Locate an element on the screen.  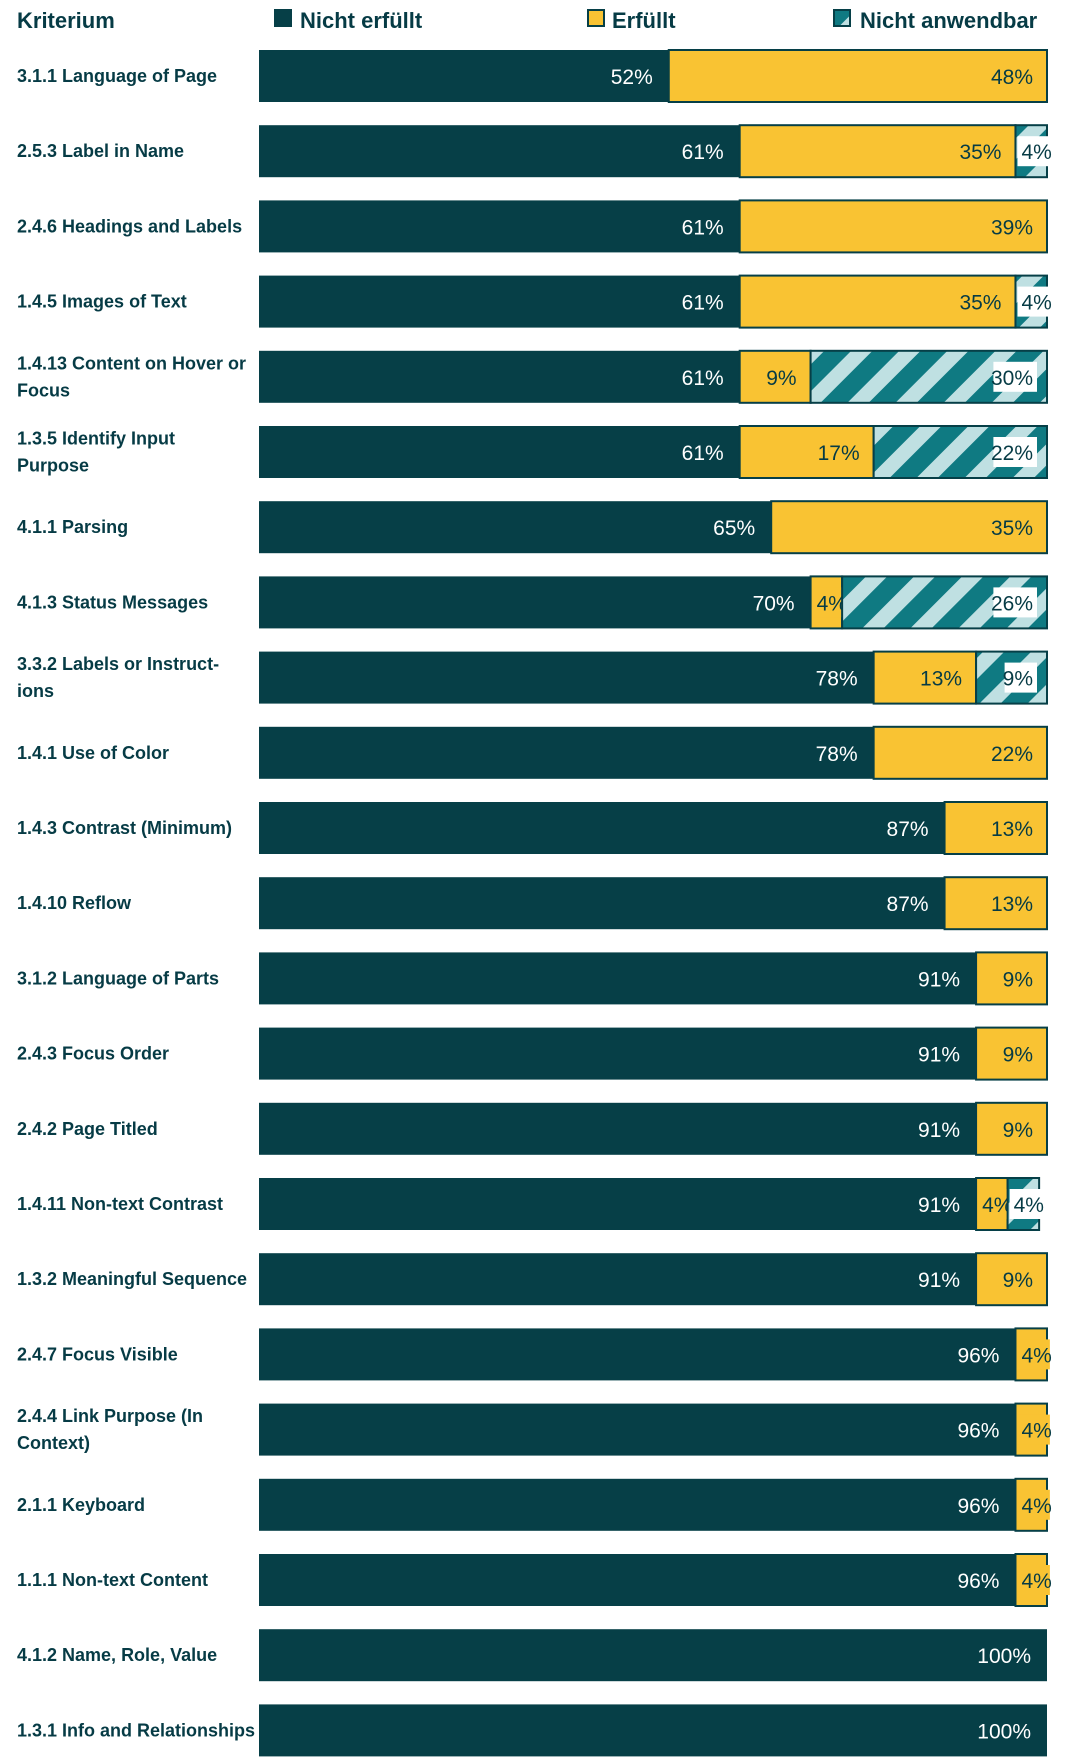
row-label: 1.4.13 Content on Hover or Focus is located at coordinates (131, 376).